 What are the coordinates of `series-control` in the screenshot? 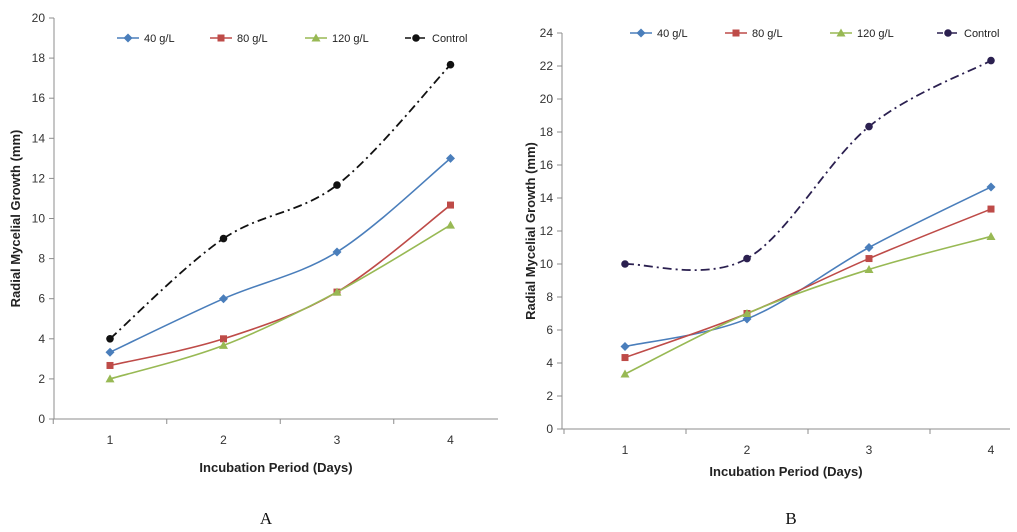 It's located at (808, 163).